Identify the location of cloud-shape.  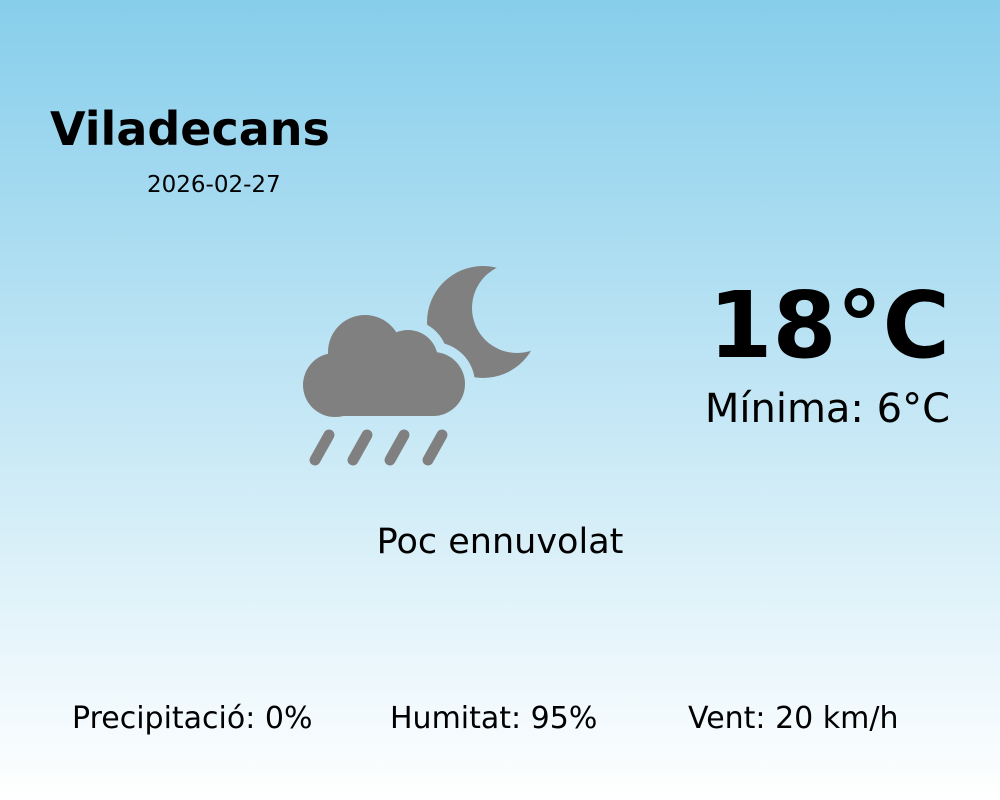
(384, 366).